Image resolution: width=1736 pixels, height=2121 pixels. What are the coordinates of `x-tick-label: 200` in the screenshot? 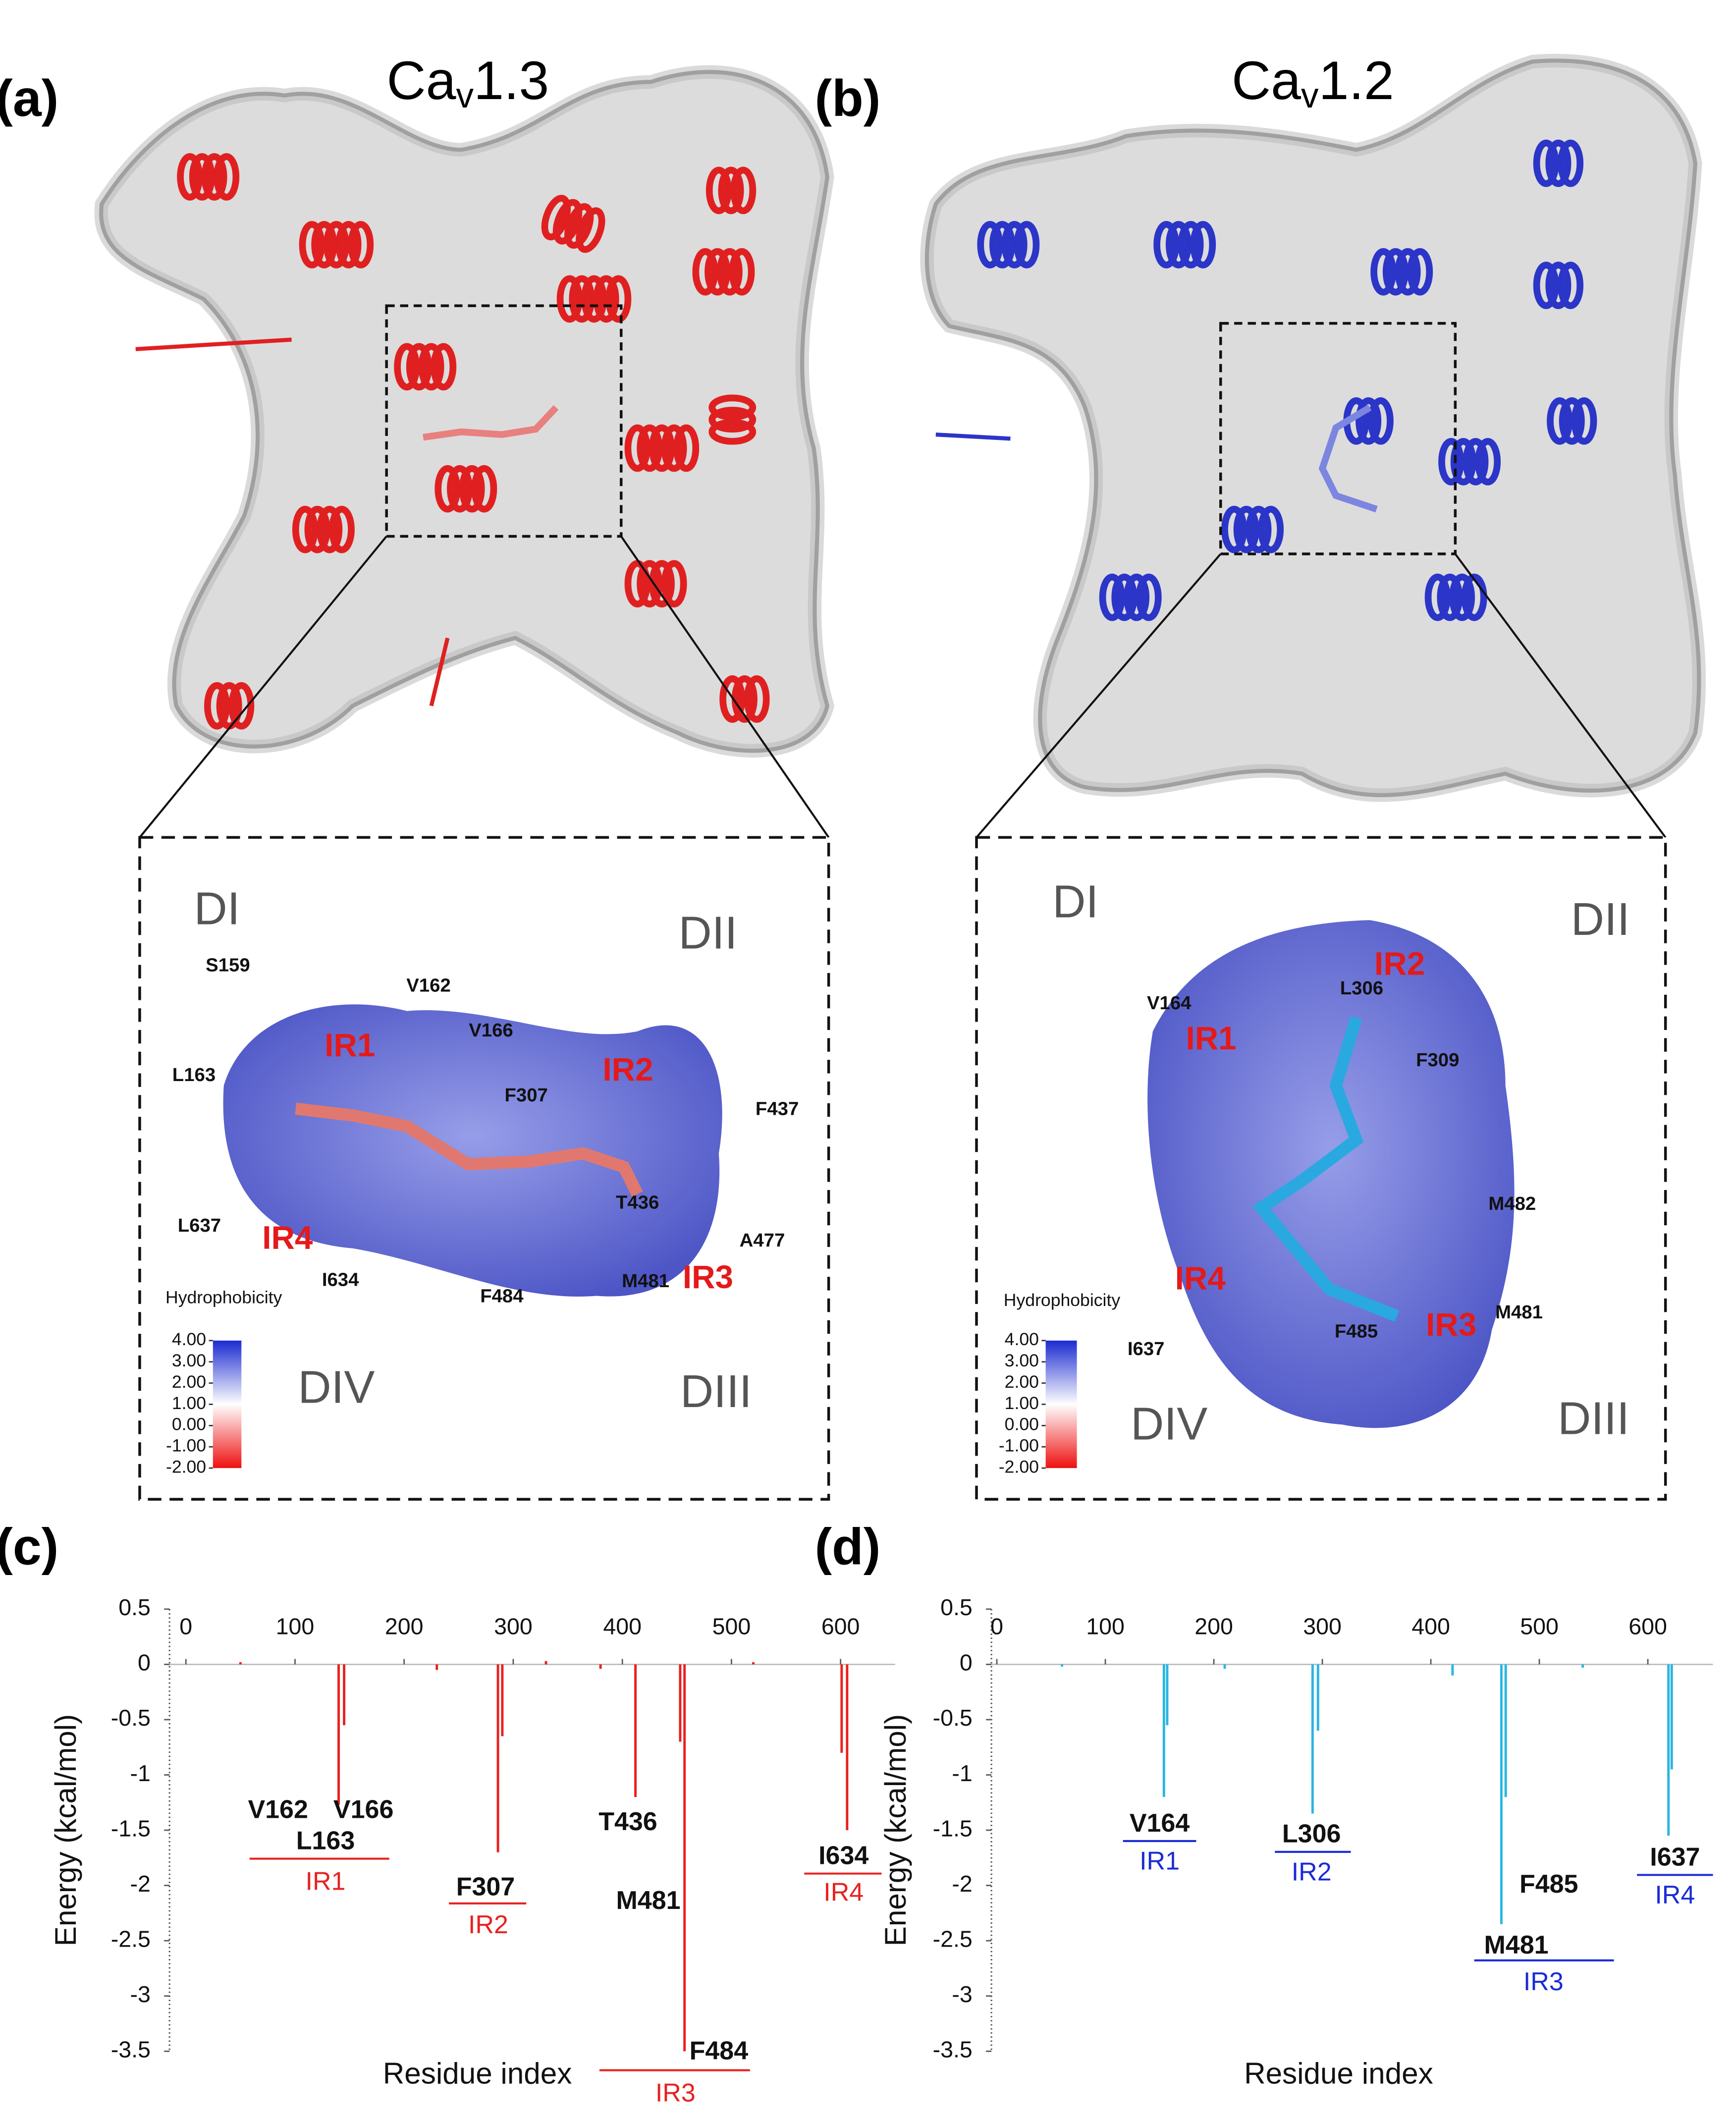 It's located at (1213, 1626).